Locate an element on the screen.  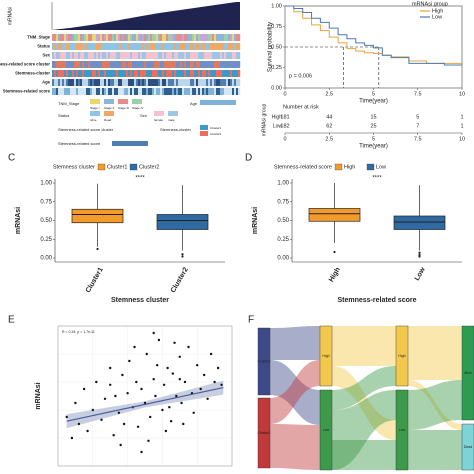
node-label: Low is located at coordinates (402, 430).